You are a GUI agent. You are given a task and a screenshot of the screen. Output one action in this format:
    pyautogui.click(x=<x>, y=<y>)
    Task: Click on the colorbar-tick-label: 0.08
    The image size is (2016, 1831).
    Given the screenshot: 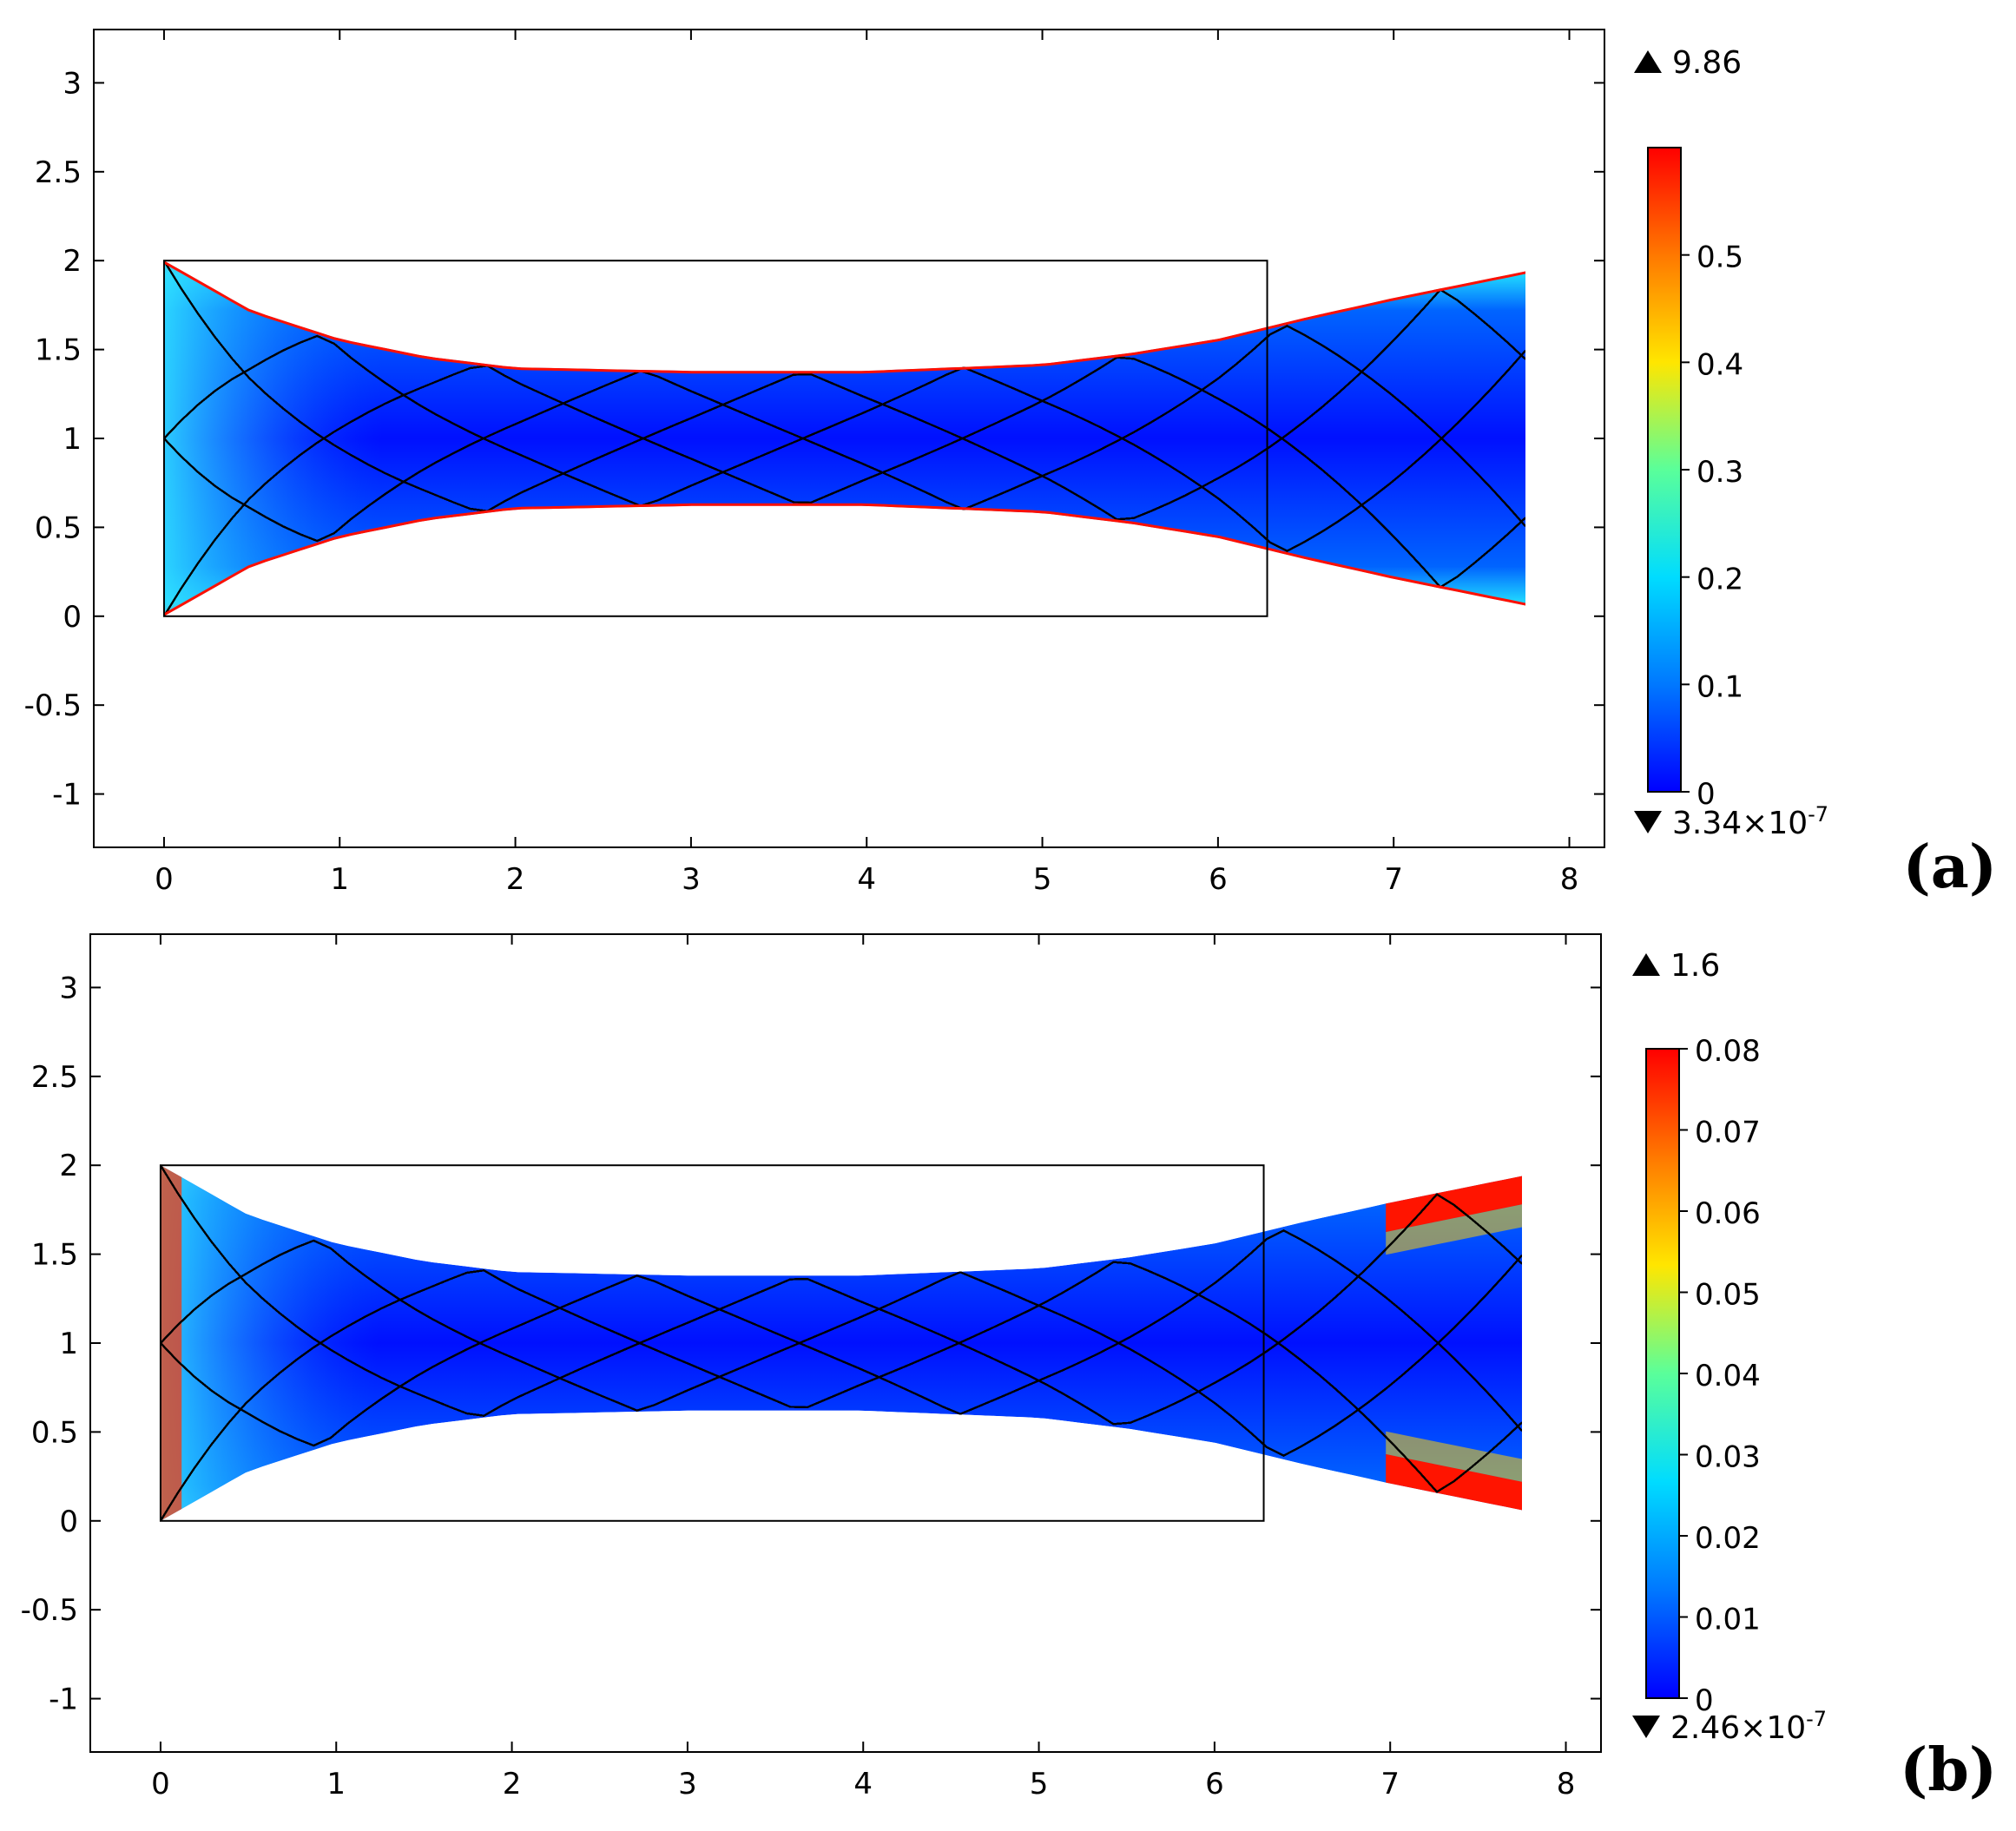 What is the action you would take?
    pyautogui.click(x=1728, y=1051)
    